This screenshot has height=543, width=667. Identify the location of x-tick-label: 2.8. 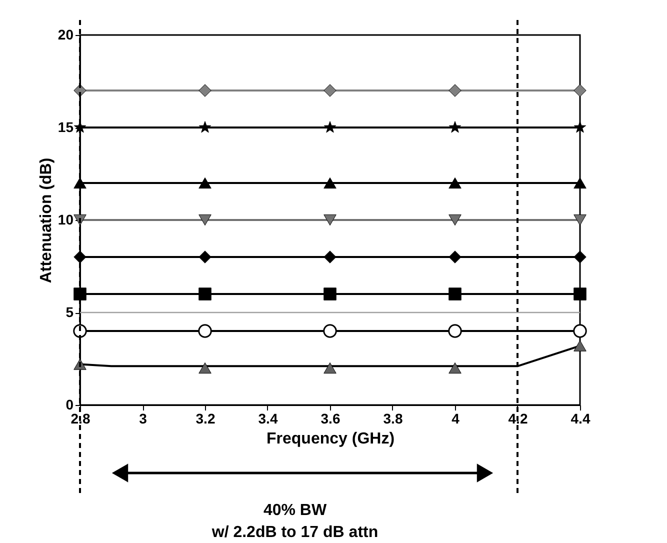
(80, 418).